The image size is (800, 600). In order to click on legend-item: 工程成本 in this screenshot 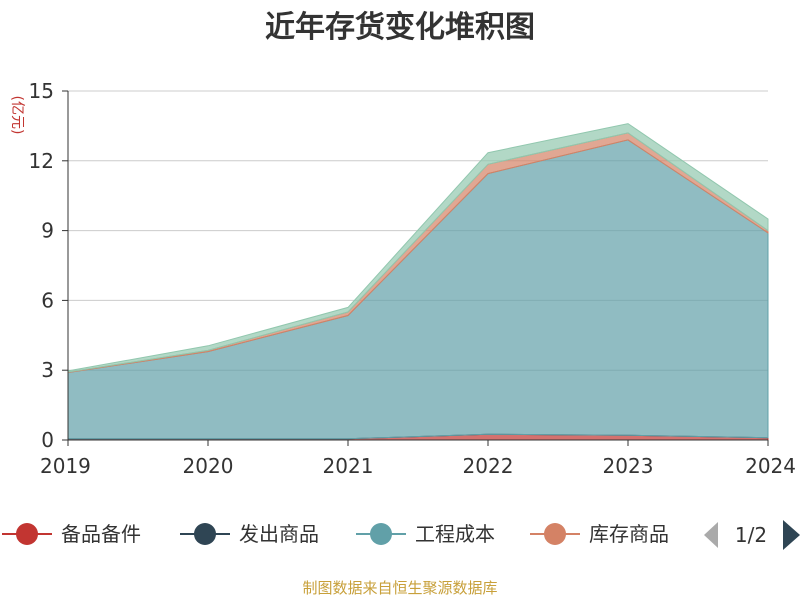, I will do `click(425, 534)`.